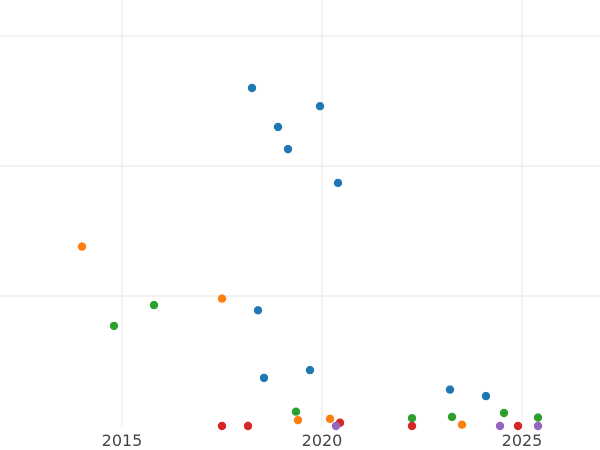 The width and height of the screenshot is (600, 450). I want to click on x-tick-label: 2020, so click(322, 440).